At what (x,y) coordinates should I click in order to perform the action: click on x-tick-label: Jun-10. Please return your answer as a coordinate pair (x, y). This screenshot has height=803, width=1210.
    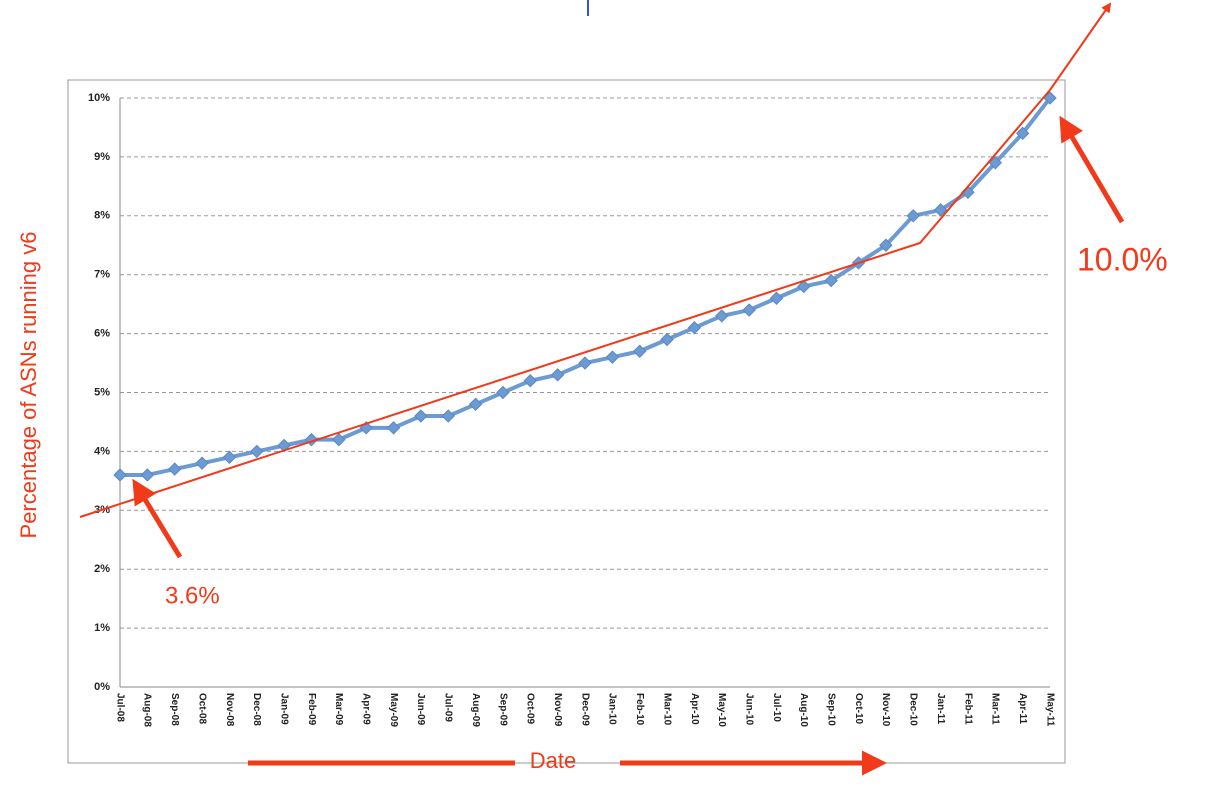
    Looking at the image, I should click on (748, 709).